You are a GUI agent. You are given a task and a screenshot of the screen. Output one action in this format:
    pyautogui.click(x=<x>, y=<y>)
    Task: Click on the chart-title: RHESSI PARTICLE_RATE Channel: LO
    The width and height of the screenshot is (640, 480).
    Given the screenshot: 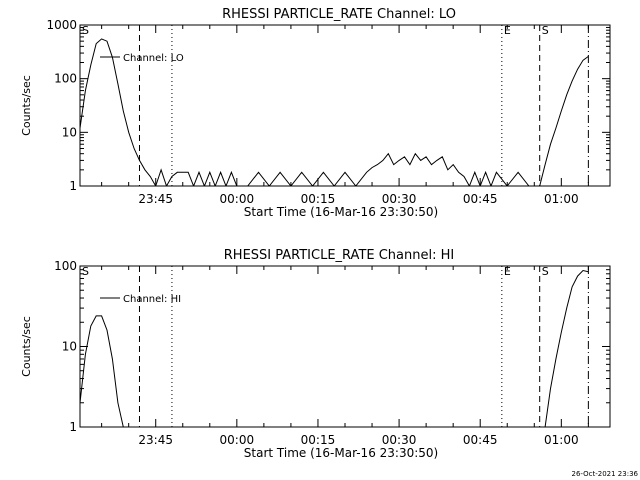 What is the action you would take?
    pyautogui.click(x=339, y=14)
    